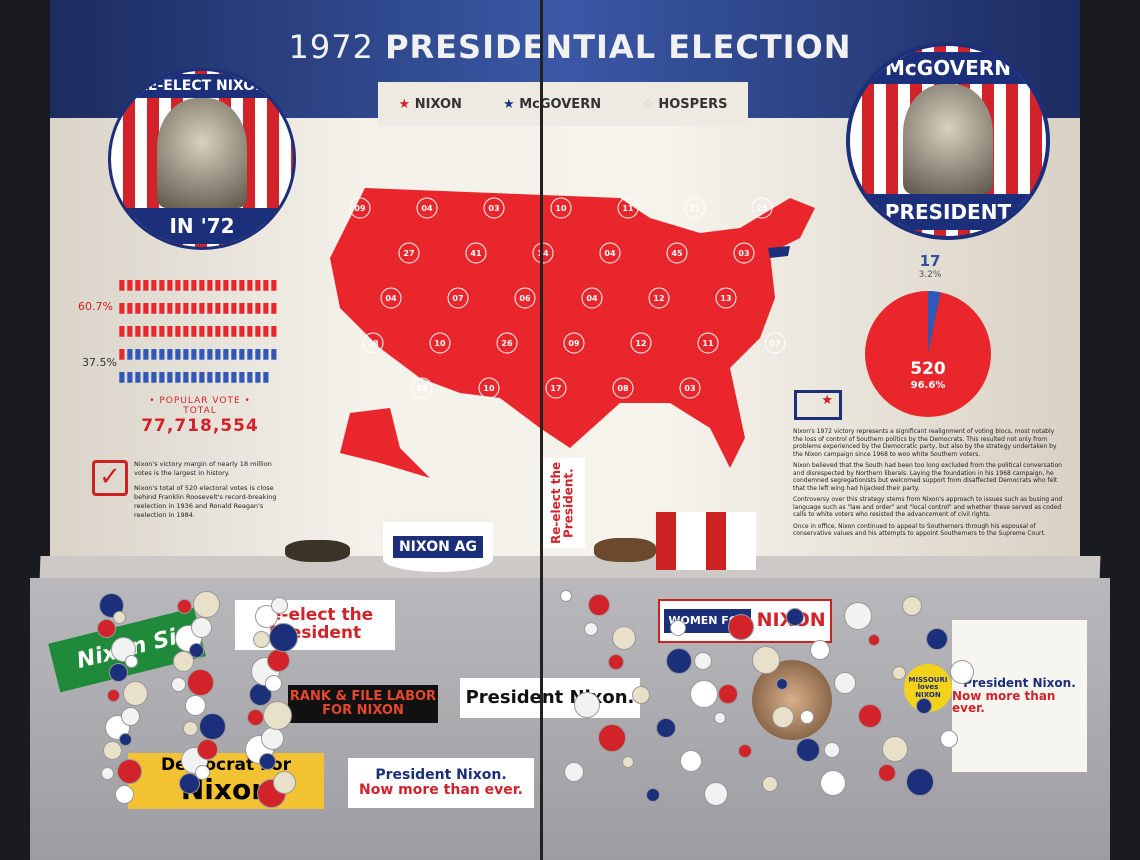 This screenshot has height=860, width=1140. I want to click on open-book-icon: ★, so click(818, 405).